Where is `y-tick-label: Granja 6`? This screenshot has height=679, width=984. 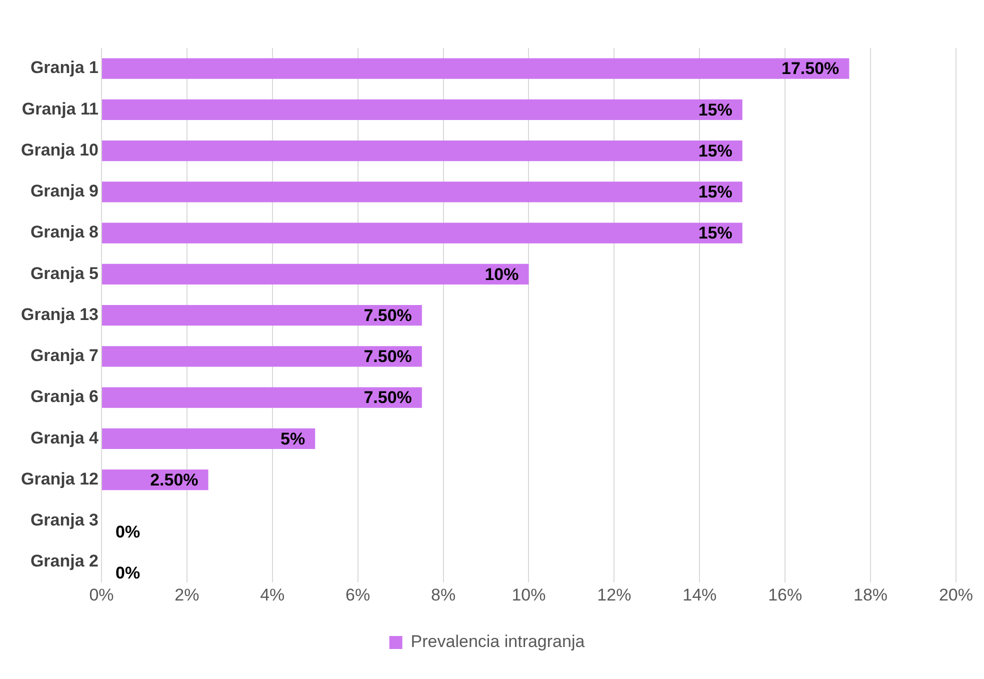
y-tick-label: Granja 6 is located at coordinates (64, 396).